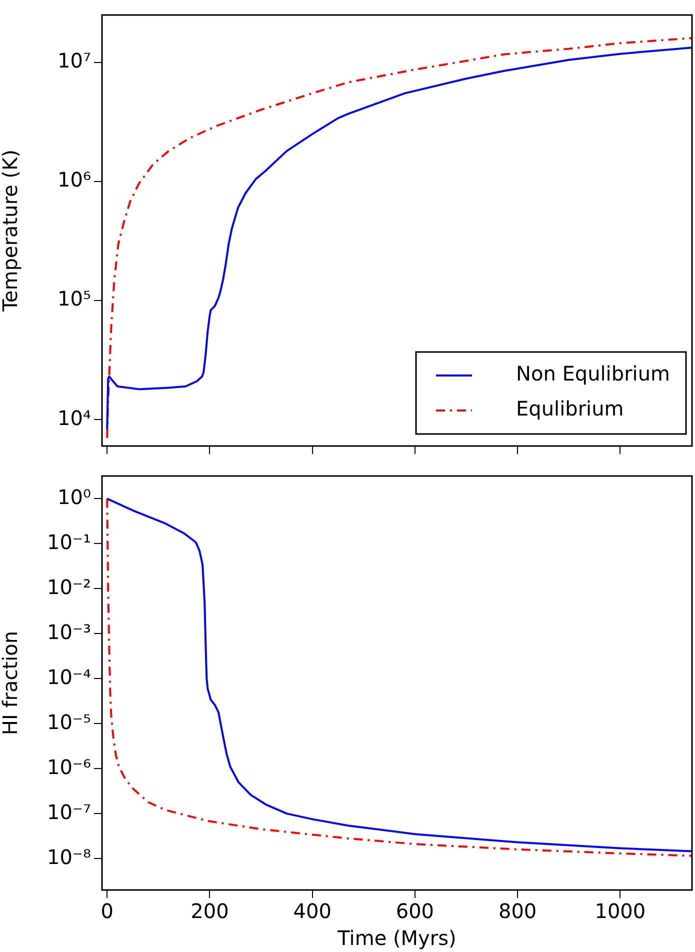 The image size is (695, 952). What do you see at coordinates (74, 298) in the screenshot?
I see `y-tick-label: 10⁵` at bounding box center [74, 298].